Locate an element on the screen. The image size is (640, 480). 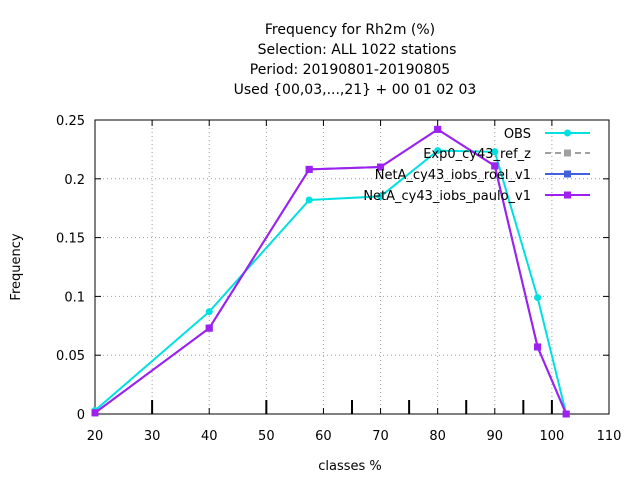
legend-label: NetA_cy43_iobs_paulo_v1 is located at coordinates (447, 196).